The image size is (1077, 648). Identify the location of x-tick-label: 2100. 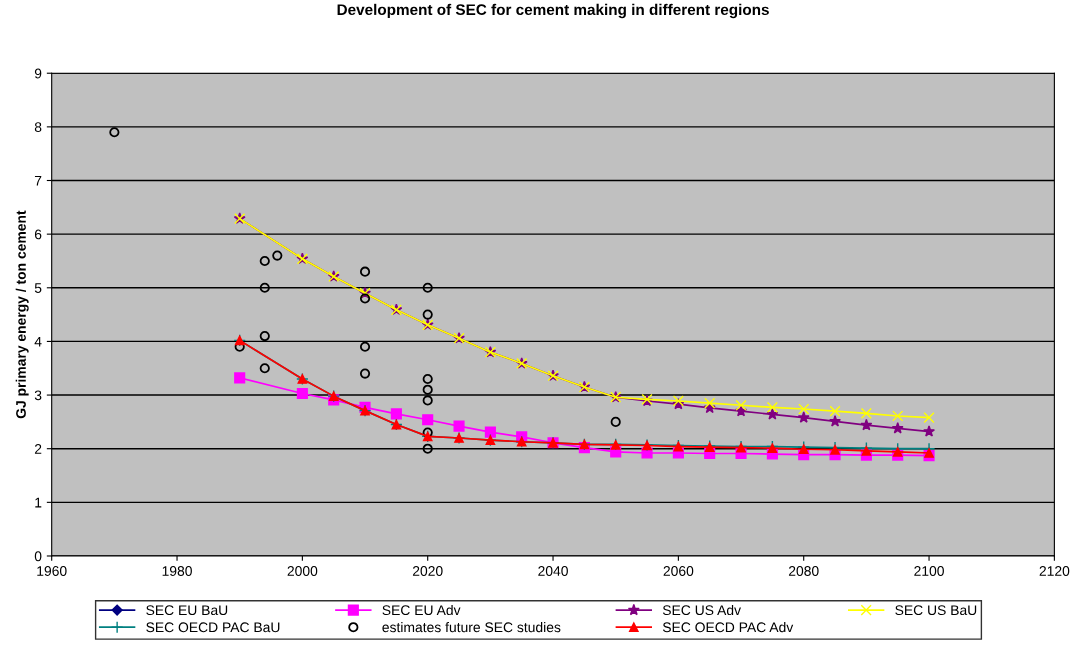
(929, 571).